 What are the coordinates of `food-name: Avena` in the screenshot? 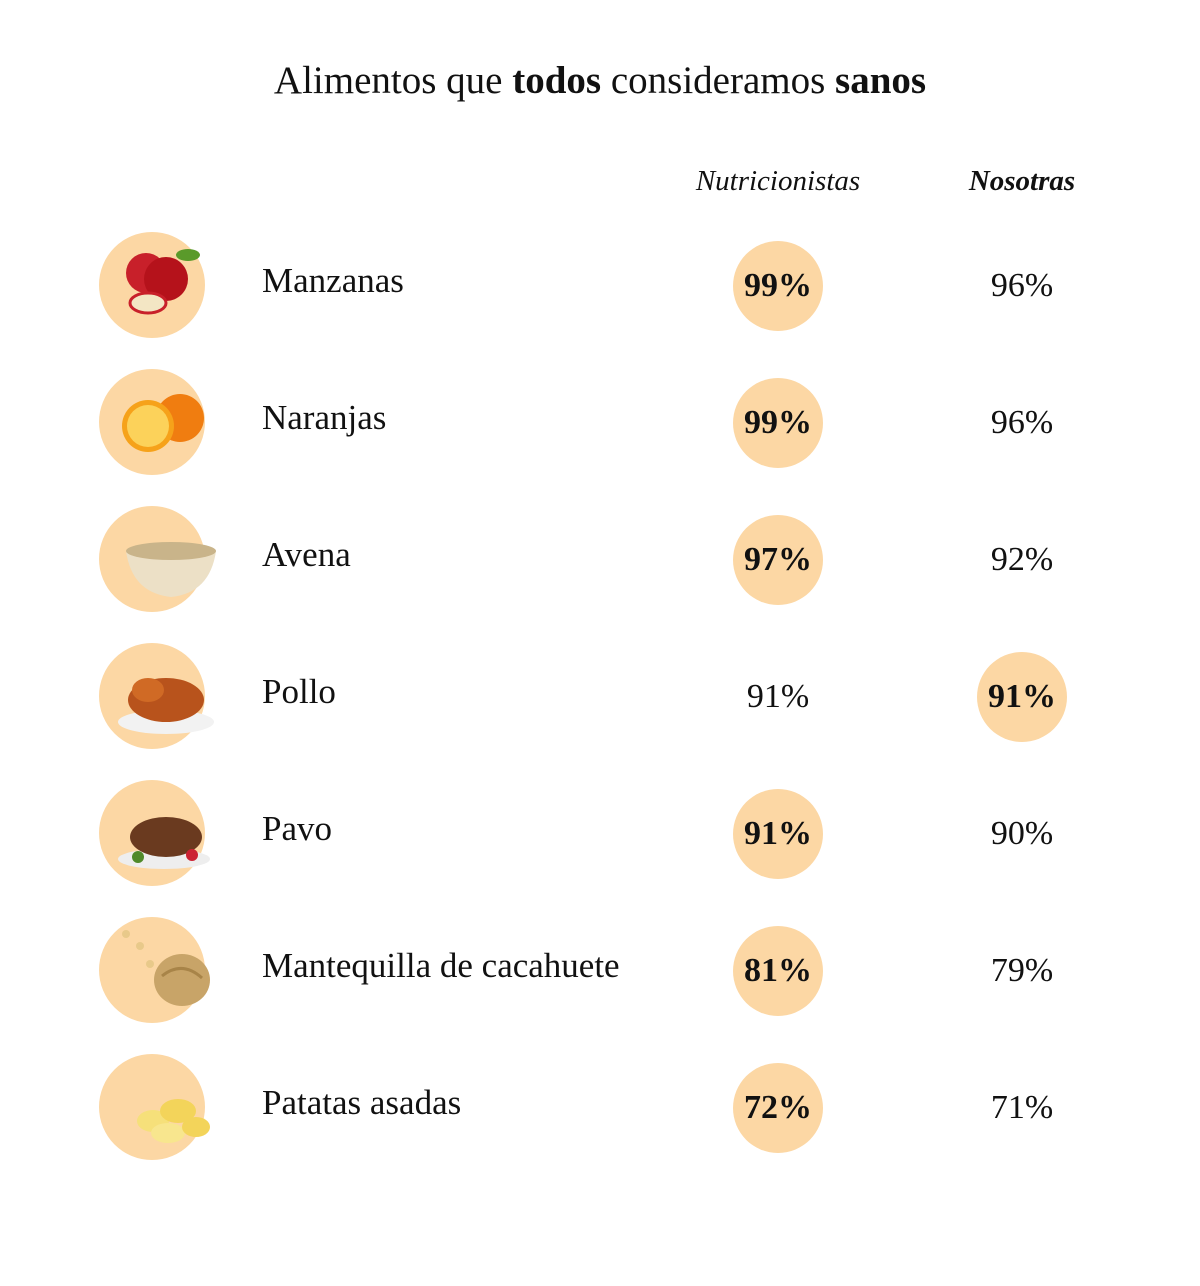 It's located at (306, 554).